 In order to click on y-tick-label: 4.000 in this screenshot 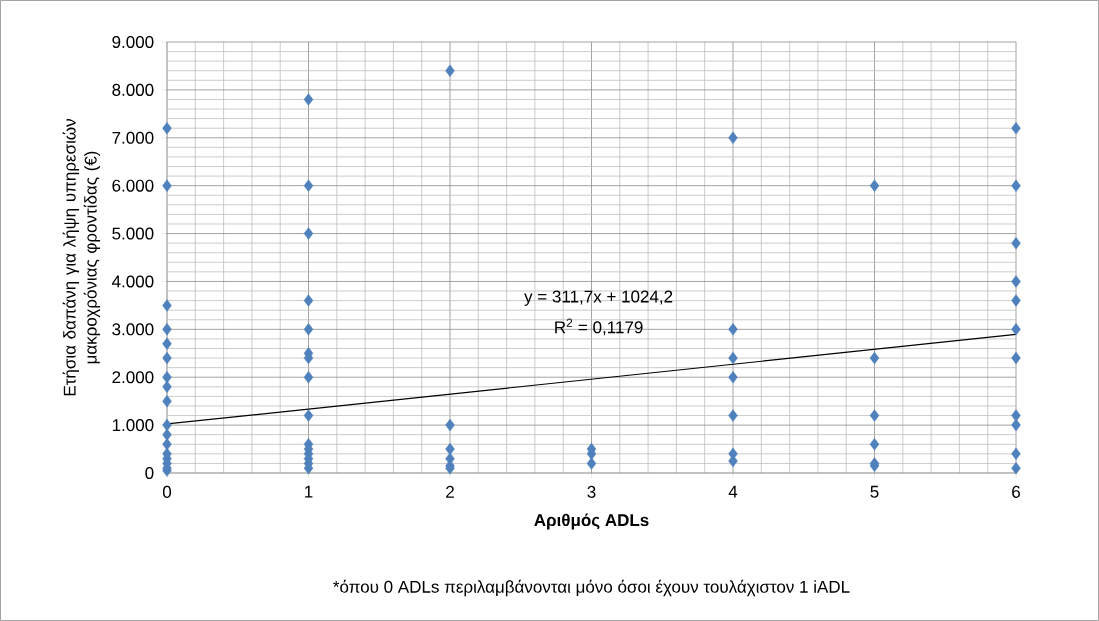, I will do `click(132, 281)`.